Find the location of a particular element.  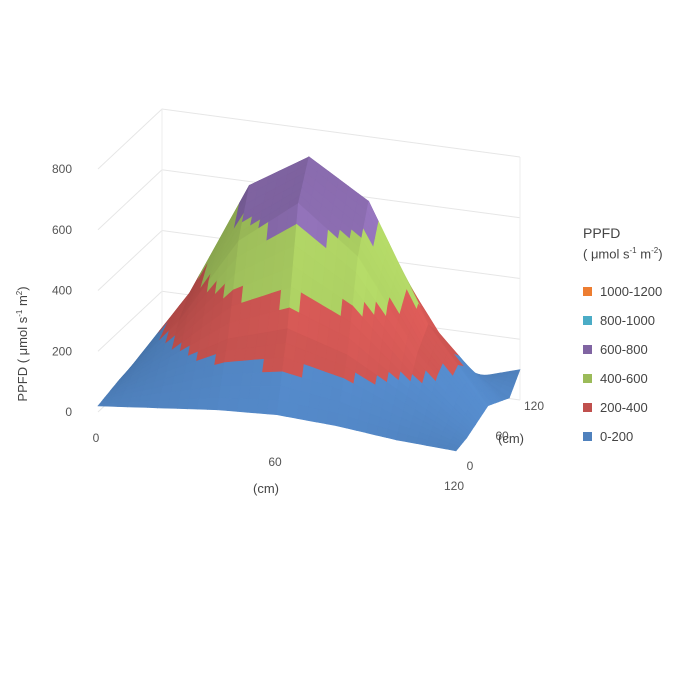

legend-label: 600-800 is located at coordinates (624, 350).